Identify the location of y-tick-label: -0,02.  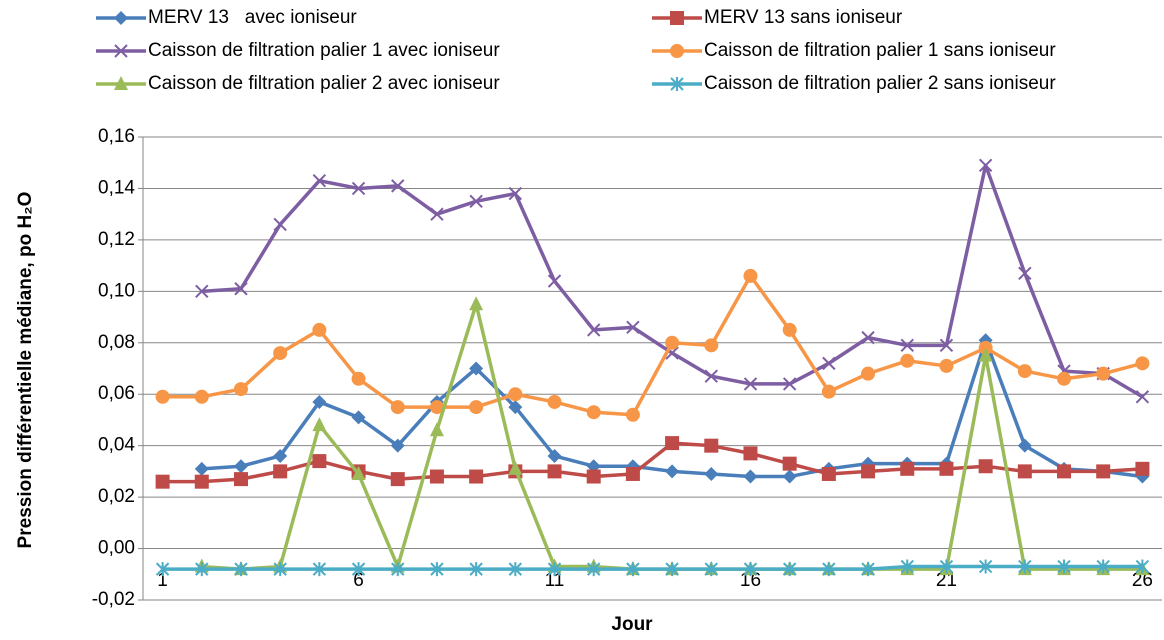
(113, 599).